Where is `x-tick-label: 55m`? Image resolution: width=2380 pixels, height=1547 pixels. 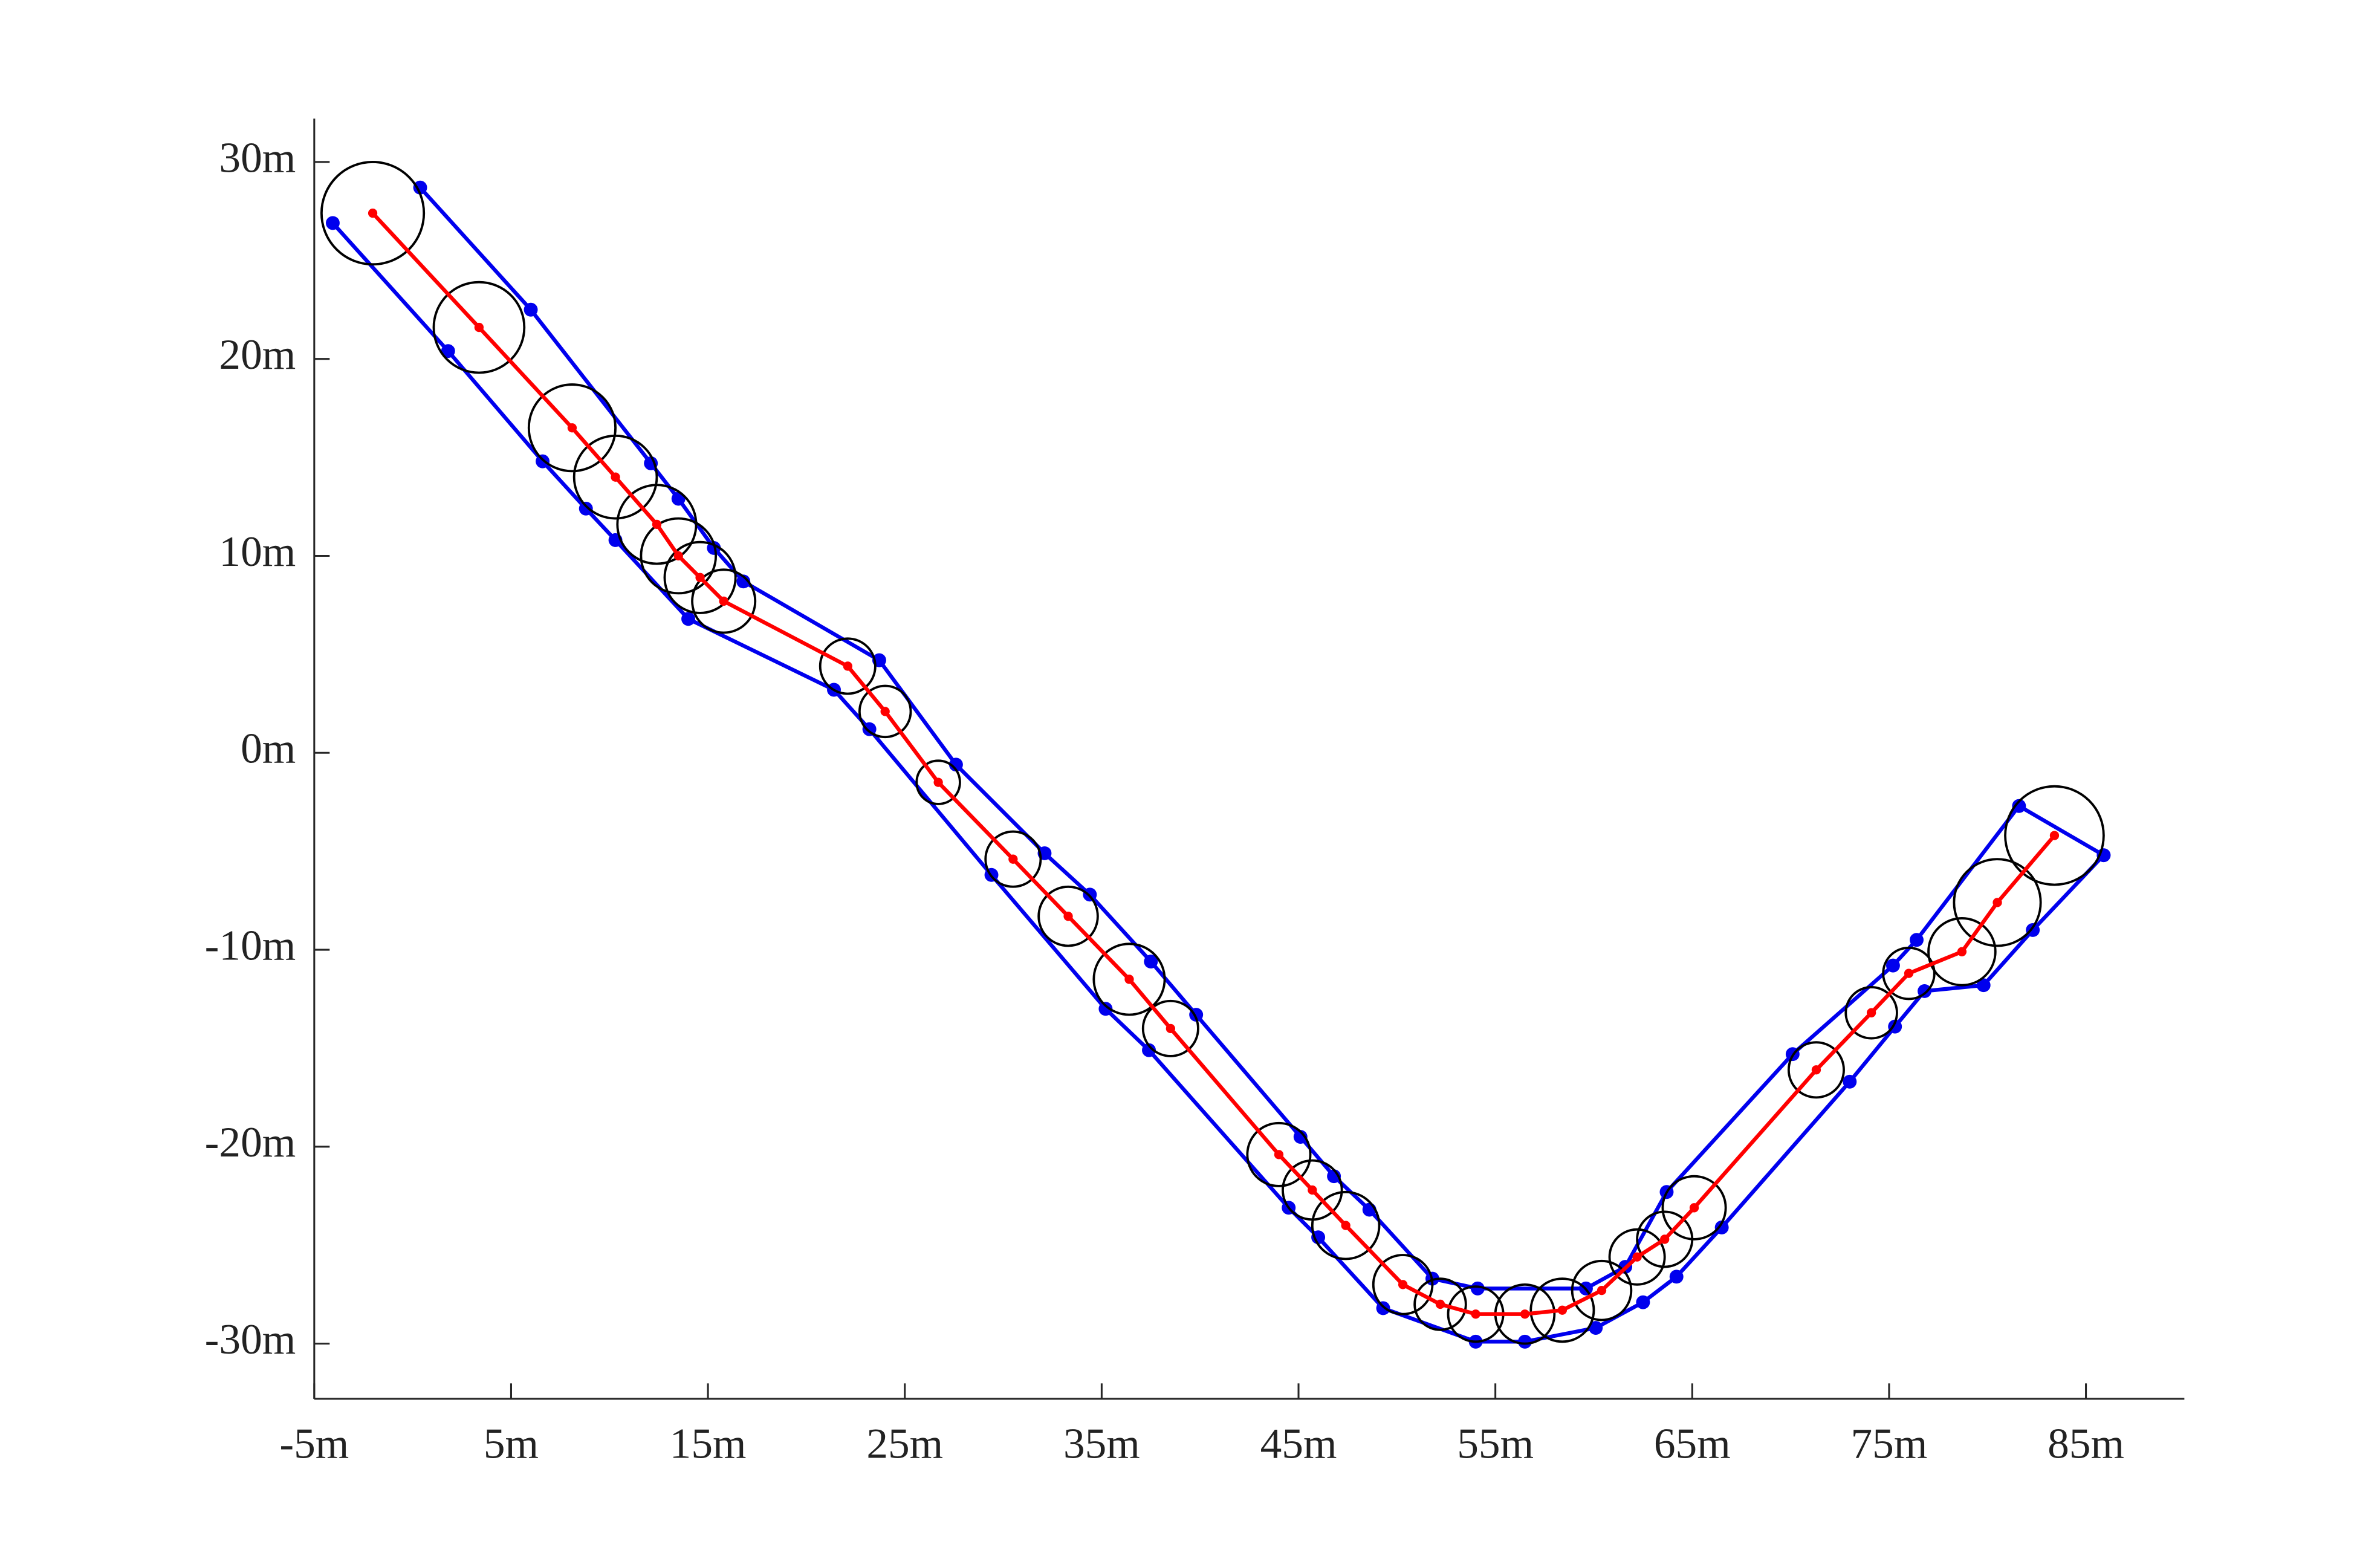
x-tick-label: 55m is located at coordinates (1495, 1444).